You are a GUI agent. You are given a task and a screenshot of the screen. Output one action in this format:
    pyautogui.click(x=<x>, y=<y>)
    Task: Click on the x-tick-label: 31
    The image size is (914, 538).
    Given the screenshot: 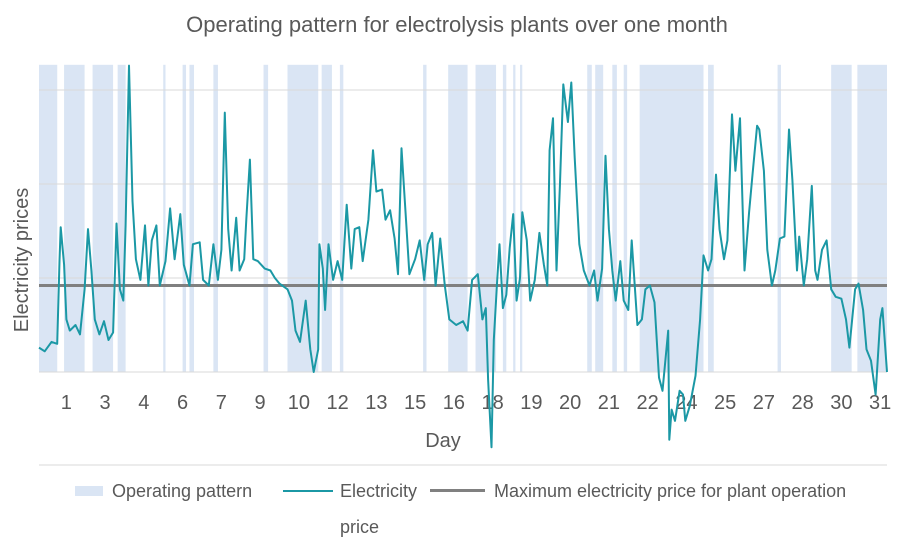 What is the action you would take?
    pyautogui.click(x=880, y=403)
    